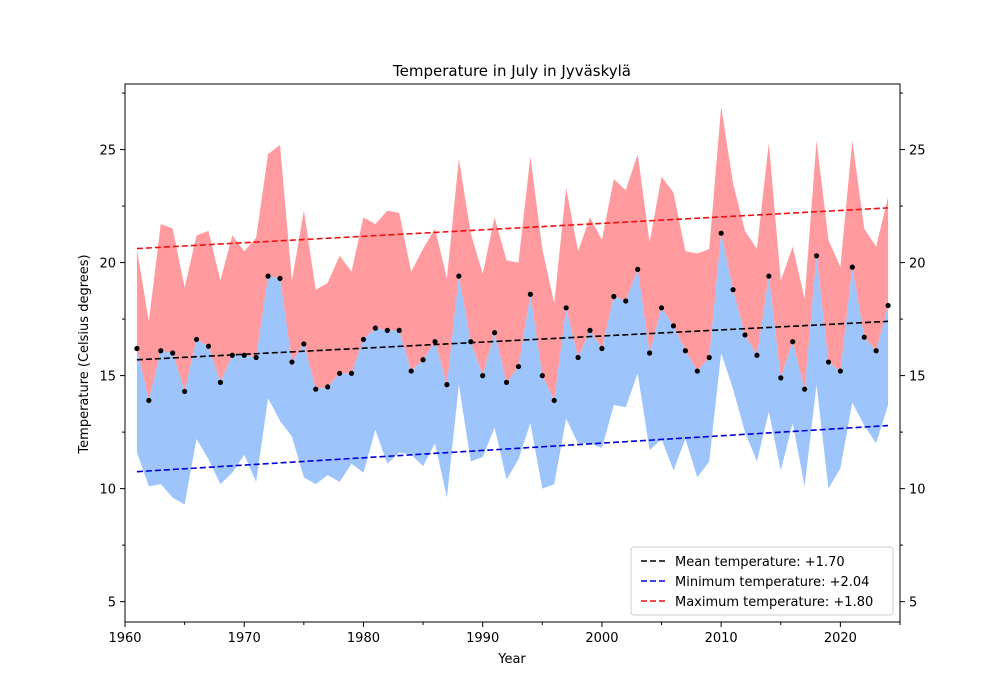  I want to click on x-tick-label: 1980, so click(363, 638).